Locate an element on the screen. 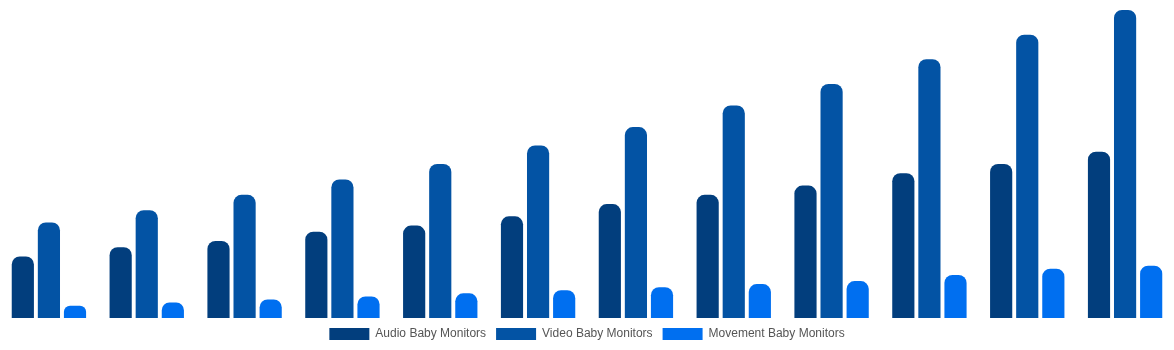  legend-label: Movement Baby Monitors is located at coordinates (776, 333).